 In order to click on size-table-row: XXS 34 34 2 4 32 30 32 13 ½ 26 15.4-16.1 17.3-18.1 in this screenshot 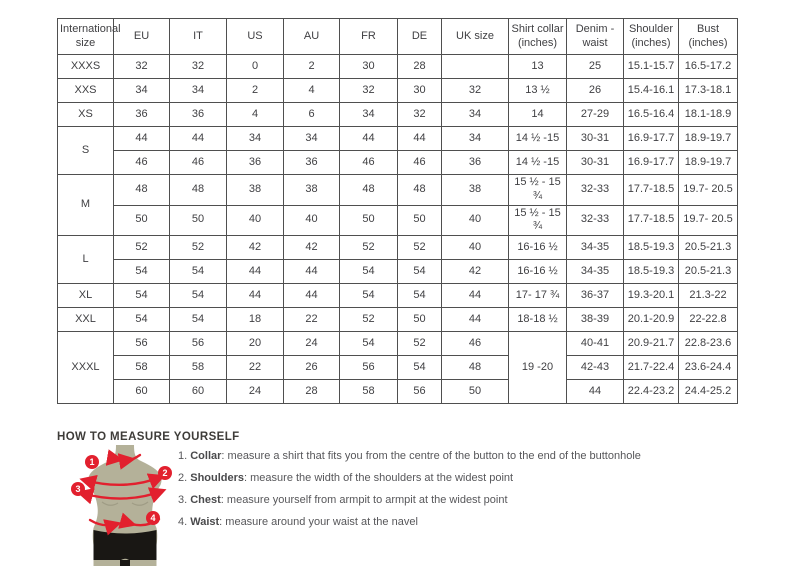, I will do `click(397, 90)`.